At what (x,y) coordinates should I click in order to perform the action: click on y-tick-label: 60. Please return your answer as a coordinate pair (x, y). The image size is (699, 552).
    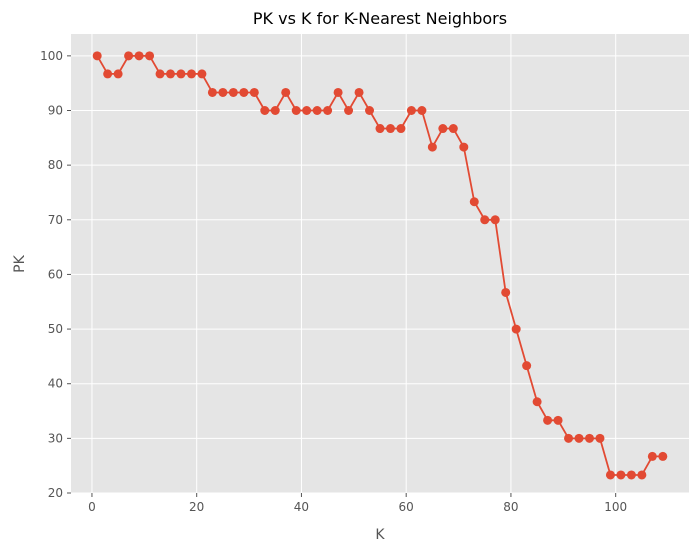
    Looking at the image, I should click on (55, 274).